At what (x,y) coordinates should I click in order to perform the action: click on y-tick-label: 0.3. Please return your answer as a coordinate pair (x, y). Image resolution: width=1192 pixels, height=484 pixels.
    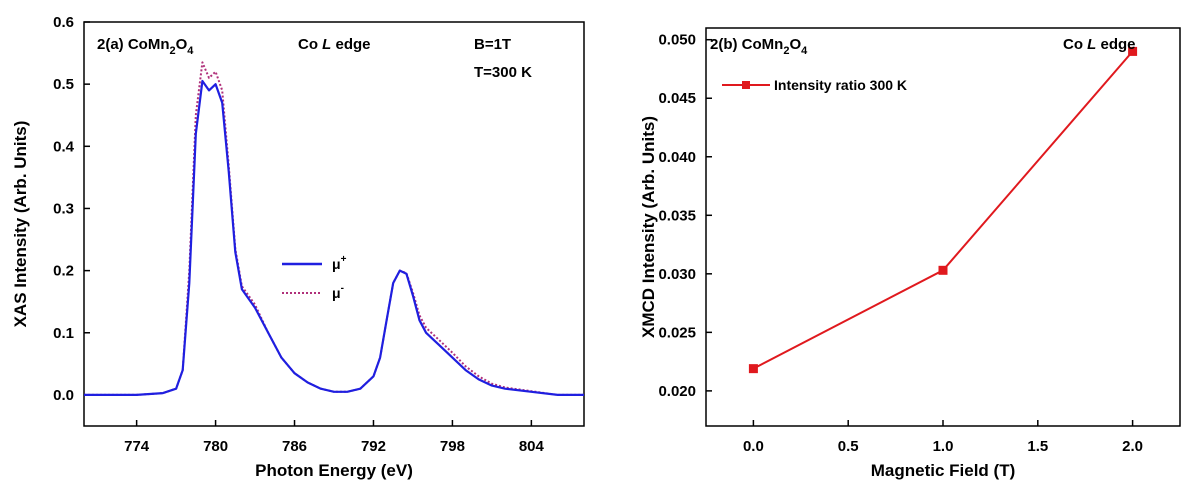
    Looking at the image, I should click on (63, 208).